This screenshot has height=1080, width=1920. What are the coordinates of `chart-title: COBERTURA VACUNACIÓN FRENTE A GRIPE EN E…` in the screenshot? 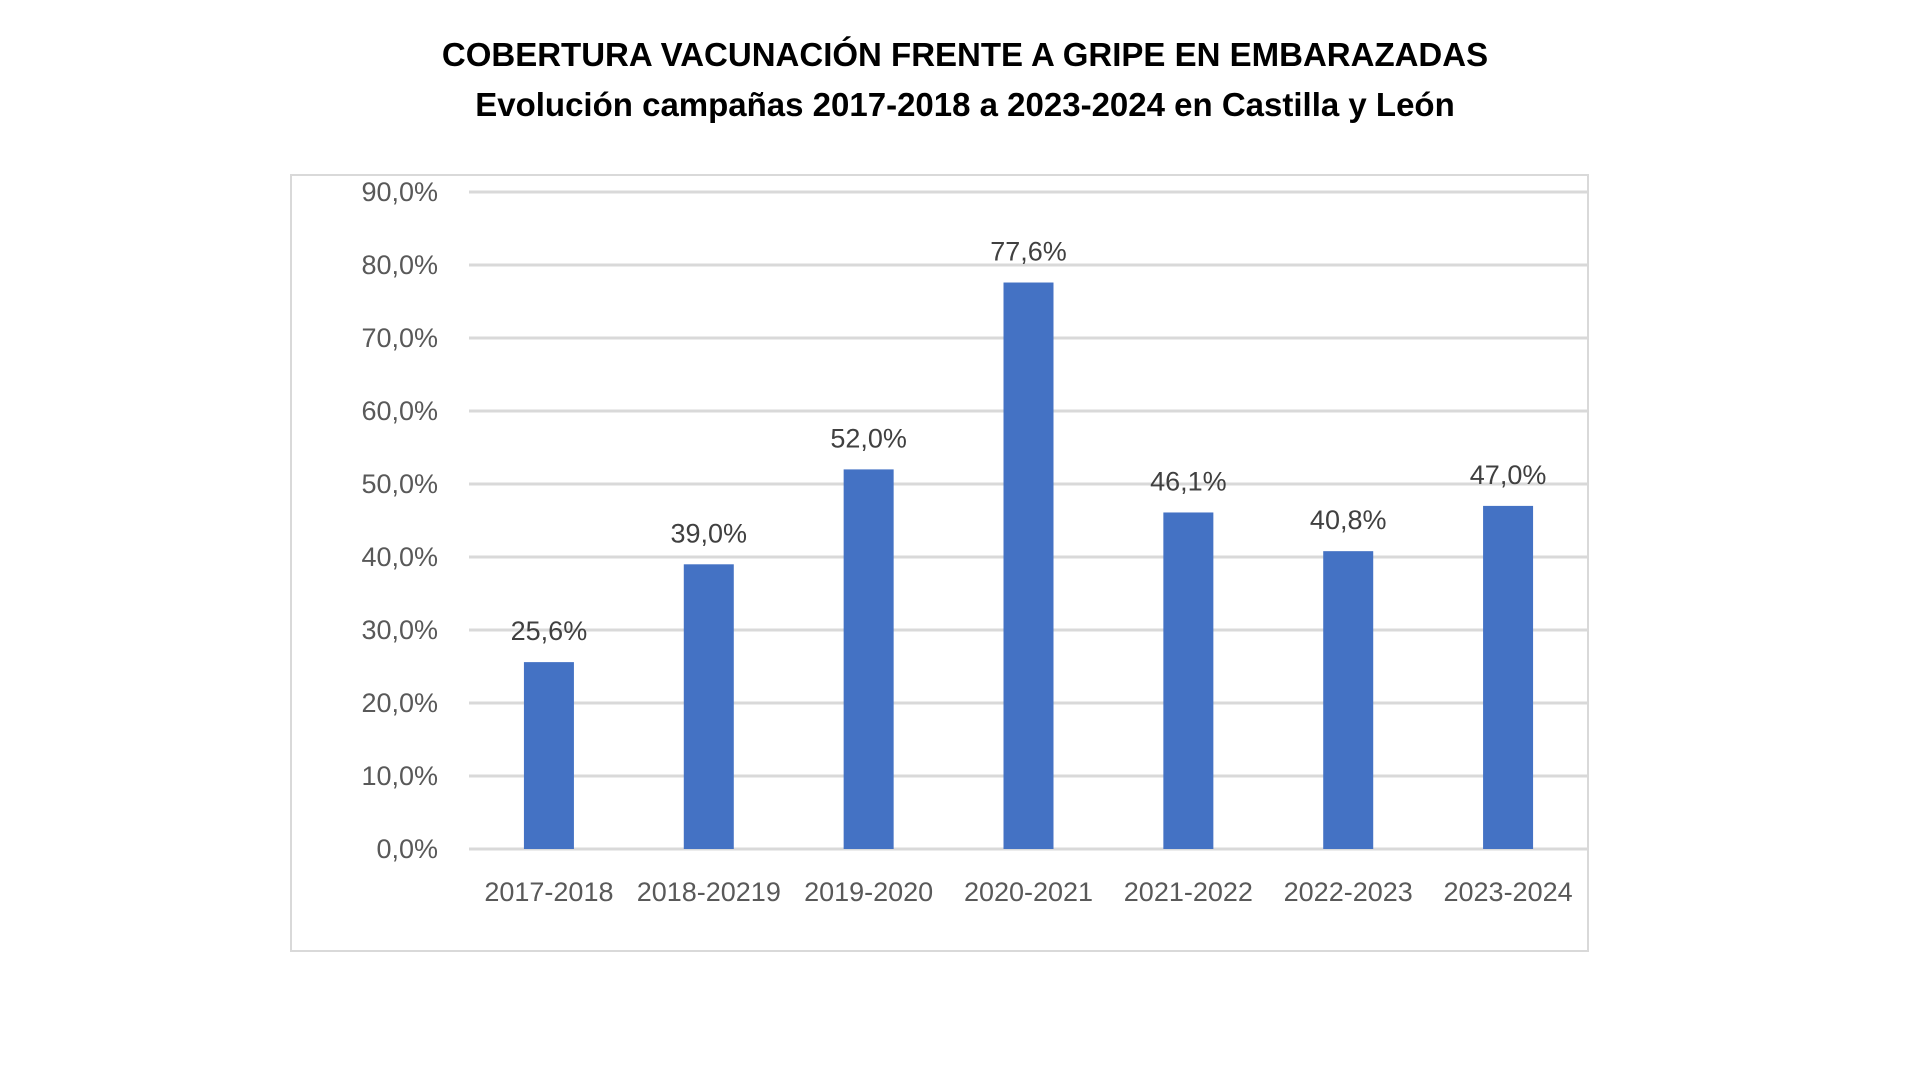 It's located at (965, 54).